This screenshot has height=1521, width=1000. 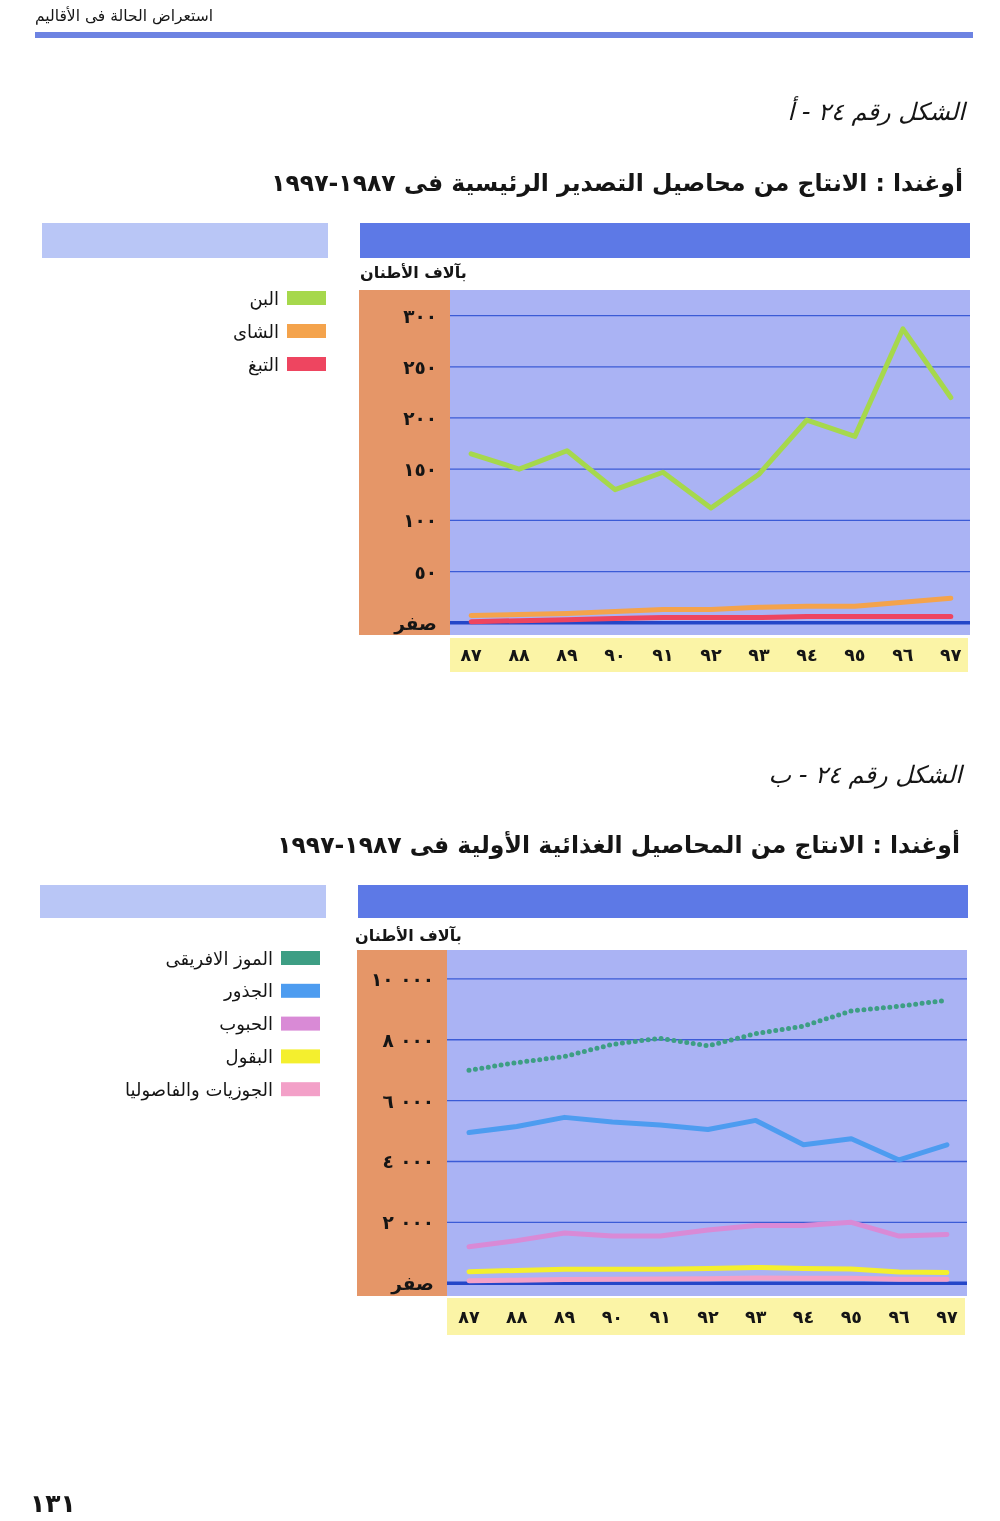 I want to click on legend-label: الشاى, so click(x=255, y=331).